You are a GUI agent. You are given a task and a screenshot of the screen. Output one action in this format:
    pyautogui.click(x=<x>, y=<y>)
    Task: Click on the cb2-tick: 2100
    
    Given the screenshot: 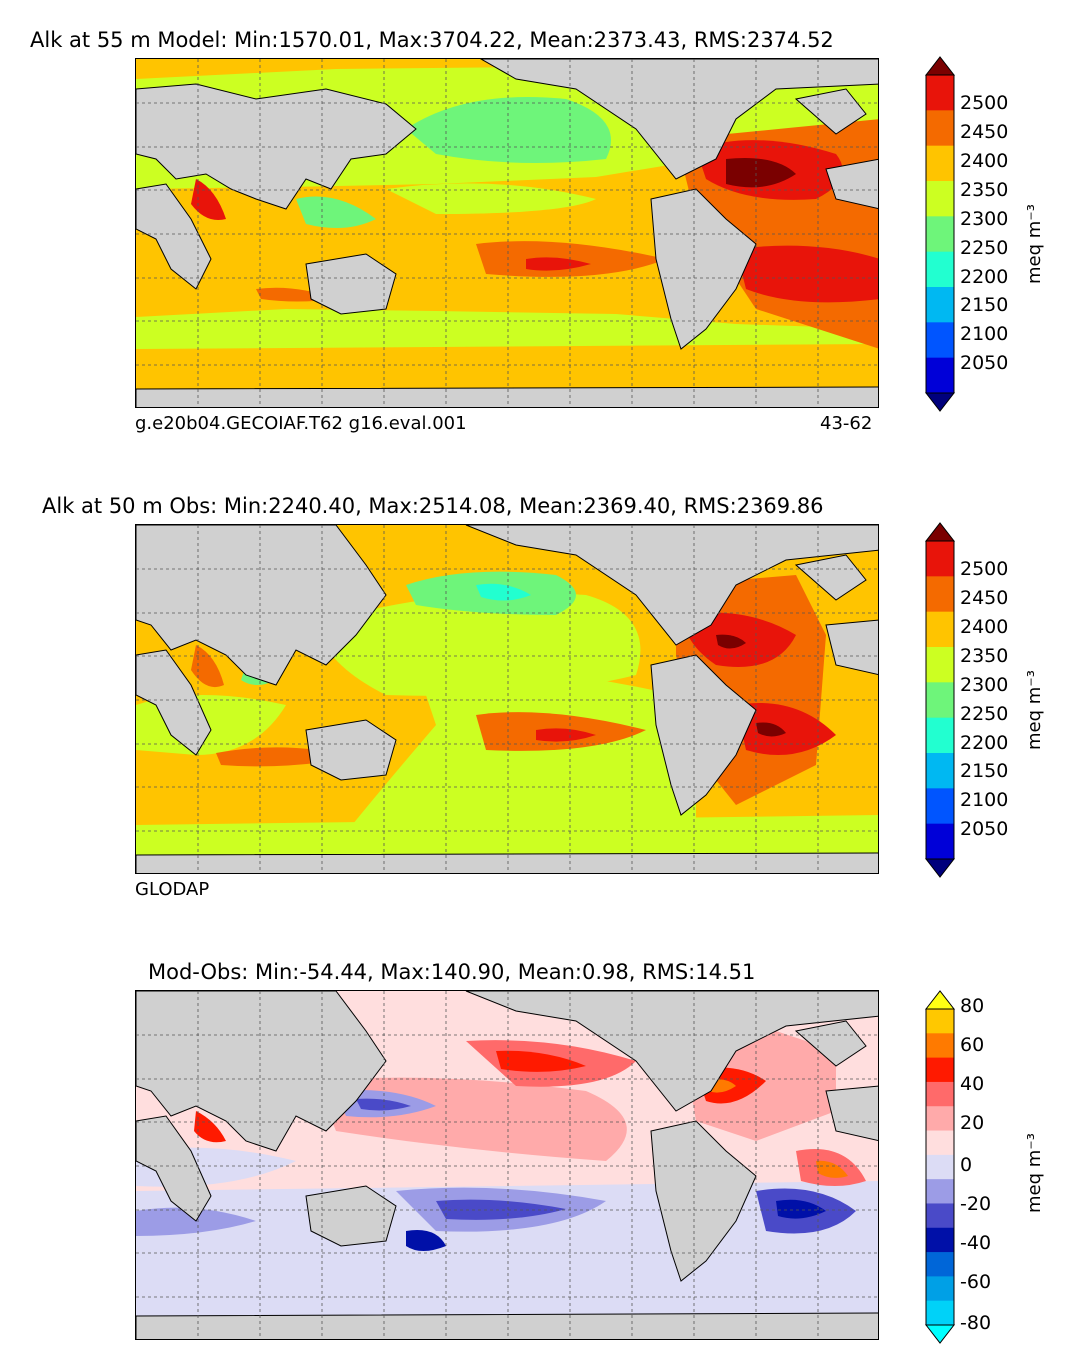 What is the action you would take?
    pyautogui.click(x=984, y=800)
    